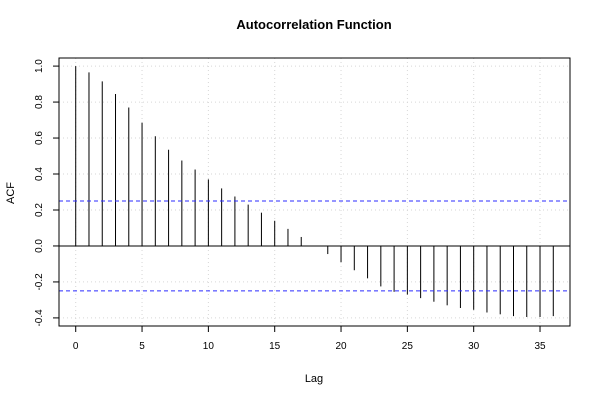  Describe the element at coordinates (39, 246) in the screenshot. I see `y-tick-label: 0.0` at that location.